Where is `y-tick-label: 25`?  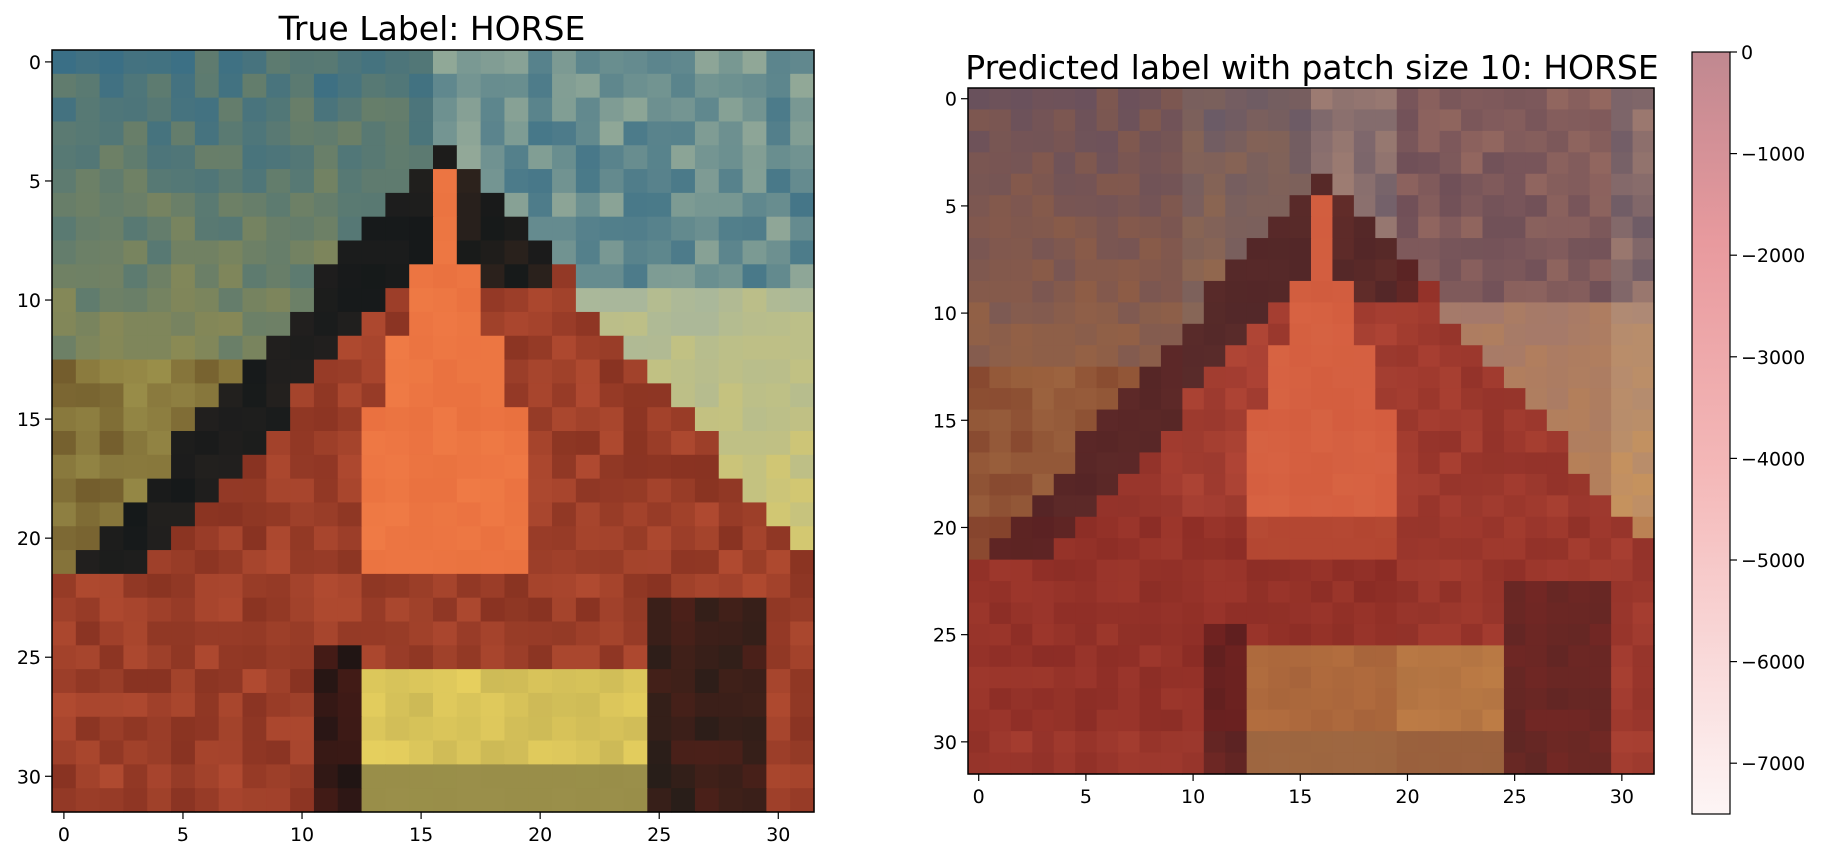
y-tick-label: 25 is located at coordinates (945, 636).